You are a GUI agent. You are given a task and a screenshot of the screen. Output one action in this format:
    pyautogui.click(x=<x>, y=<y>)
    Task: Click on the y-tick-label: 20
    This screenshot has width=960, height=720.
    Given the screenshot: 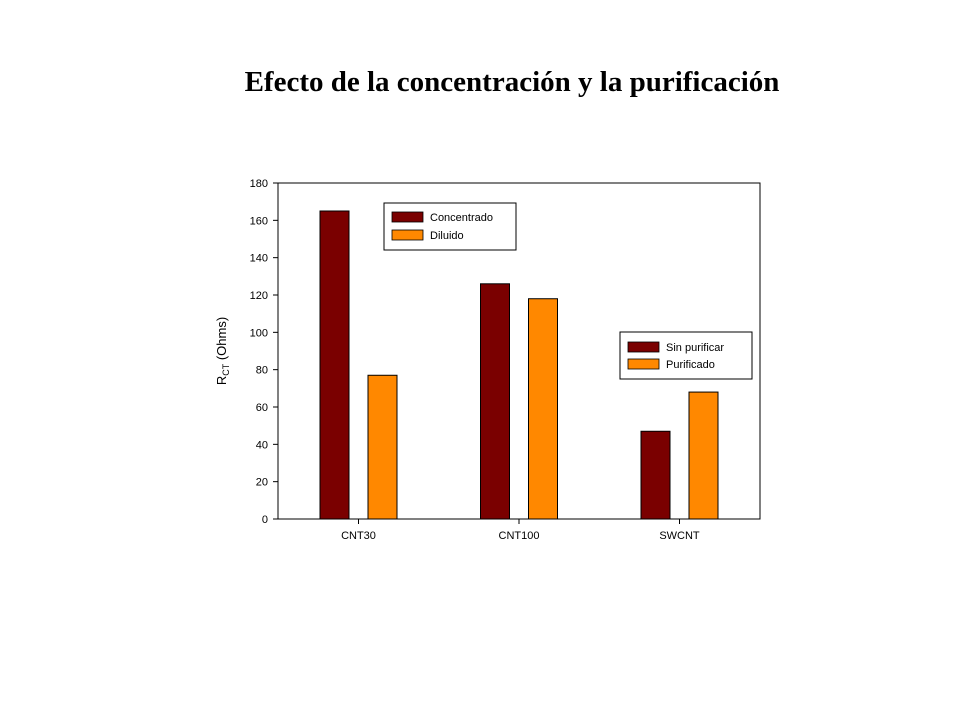 What is the action you would take?
    pyautogui.click(x=262, y=483)
    